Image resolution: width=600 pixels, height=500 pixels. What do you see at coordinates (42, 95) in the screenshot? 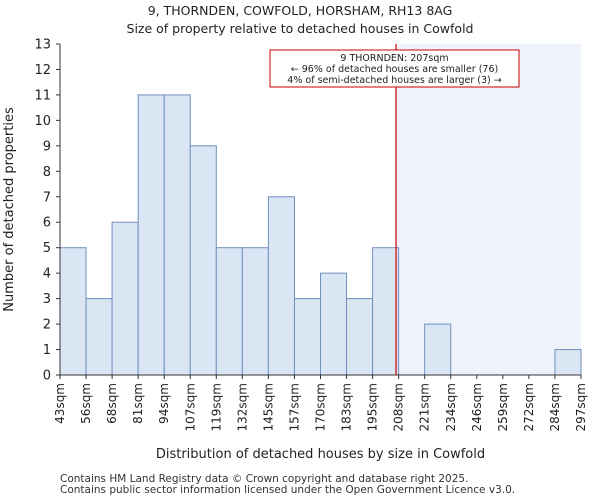
I see `y-tick-label: 11` at bounding box center [42, 95].